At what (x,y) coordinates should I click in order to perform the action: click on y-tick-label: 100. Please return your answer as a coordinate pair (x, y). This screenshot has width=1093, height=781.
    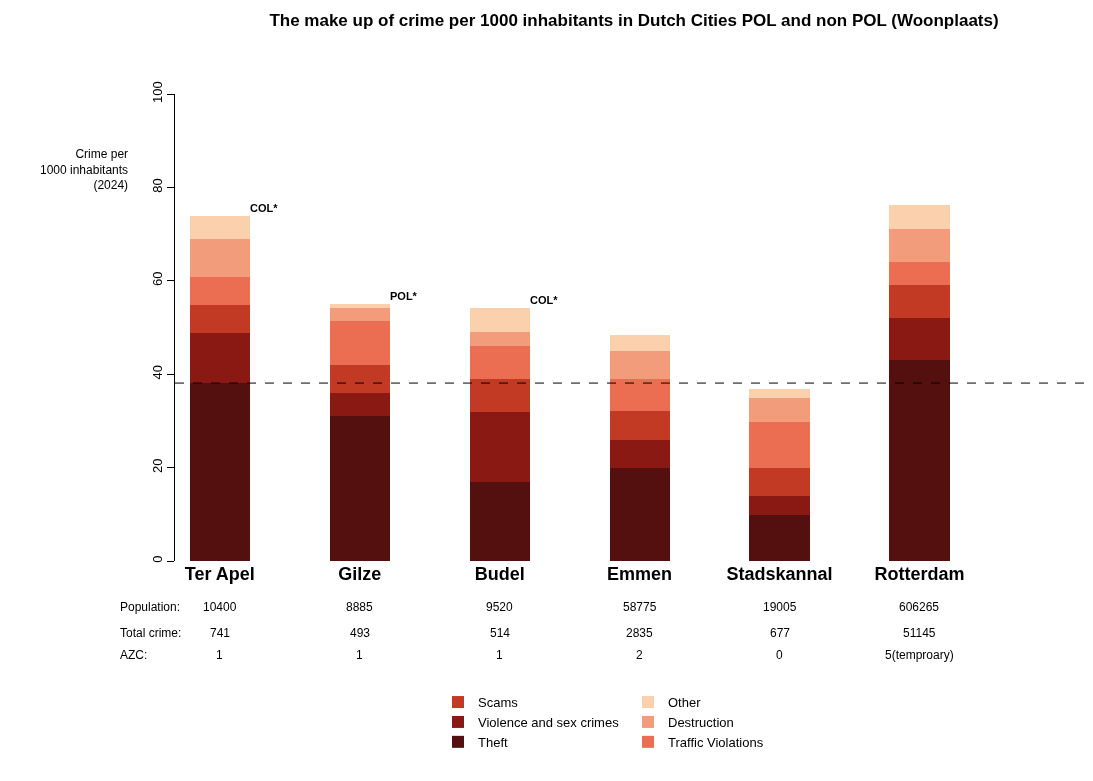
    Looking at the image, I should click on (157, 92).